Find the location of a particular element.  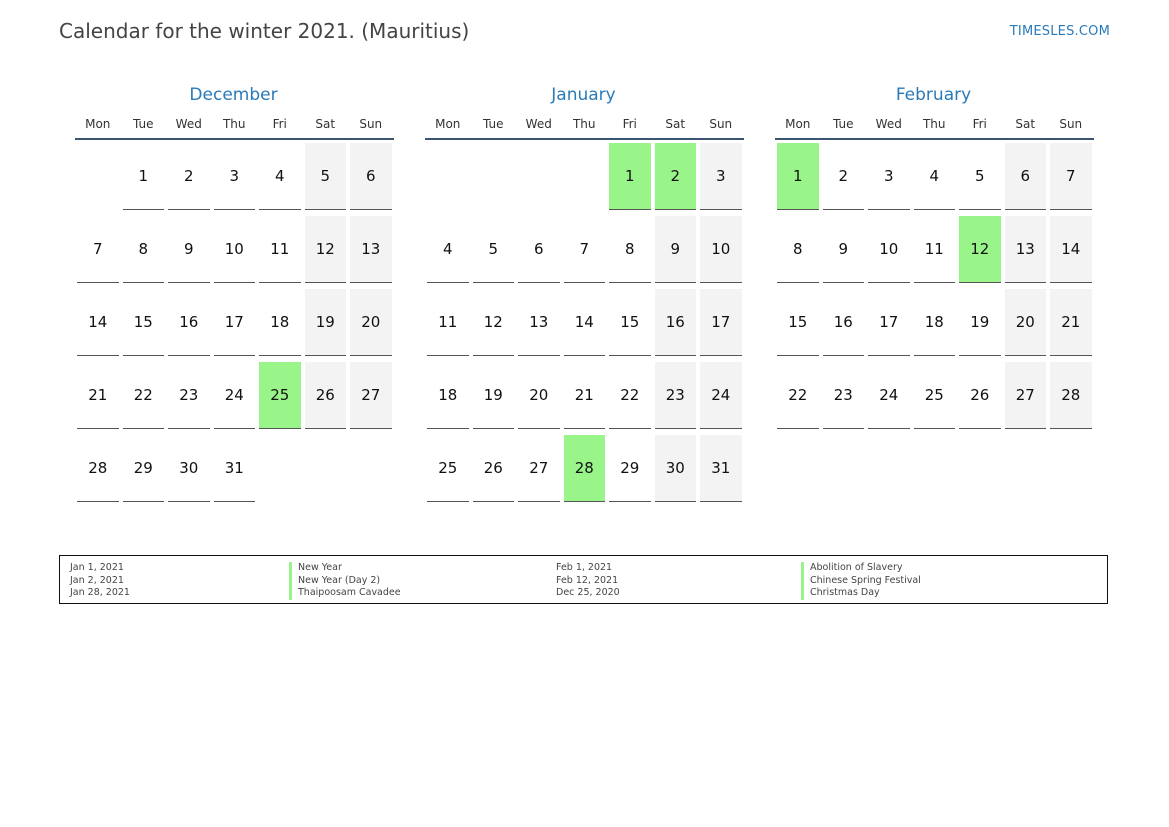

week-row: 4 5 6 7 8 9 10 is located at coordinates (584, 252).